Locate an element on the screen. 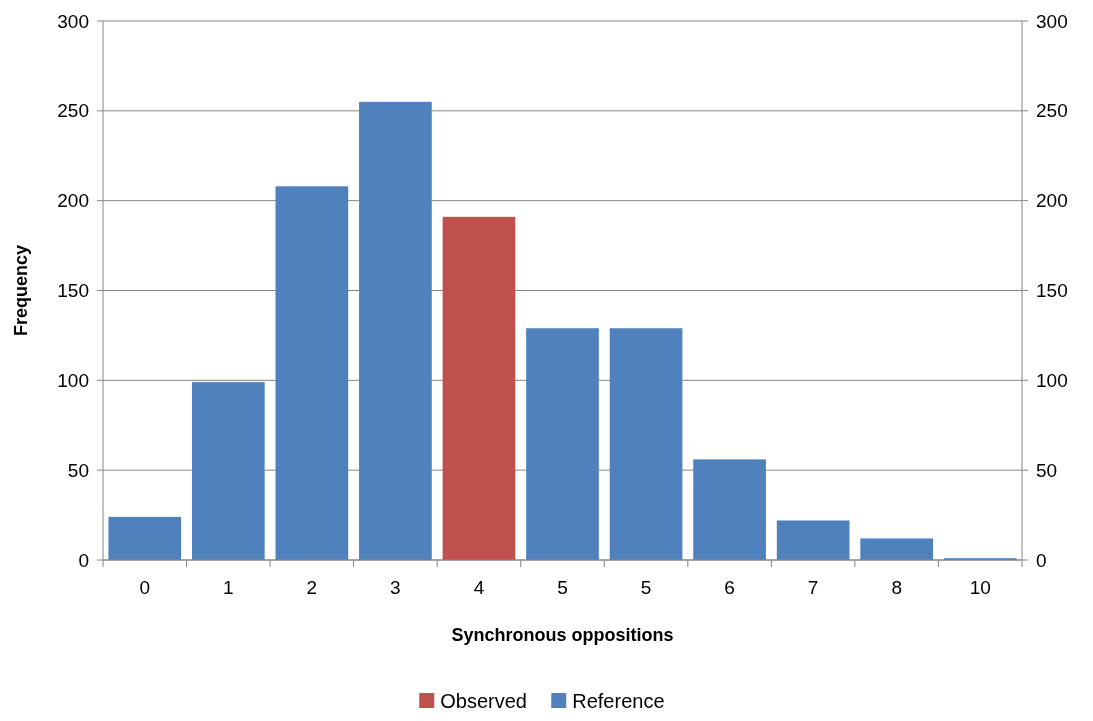 This screenshot has width=1093, height=721. y-tick-label: 0 is located at coordinates (83, 560).